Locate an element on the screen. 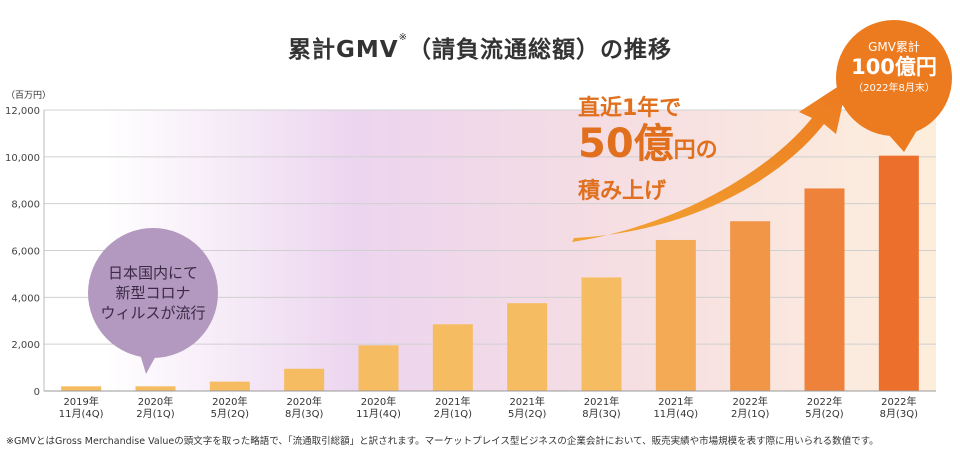  y-tick-labels: 0 2,000 4,000 6,000 8,000 10,000 12,000 is located at coordinates (22, 252).